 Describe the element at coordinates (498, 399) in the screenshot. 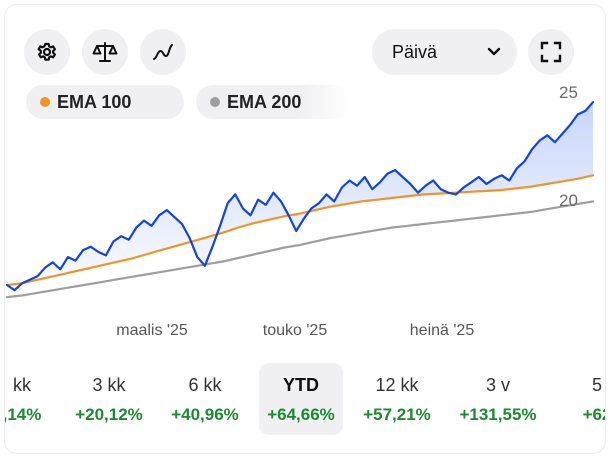

I see `period-3y: 3 v +131,55%` at that location.